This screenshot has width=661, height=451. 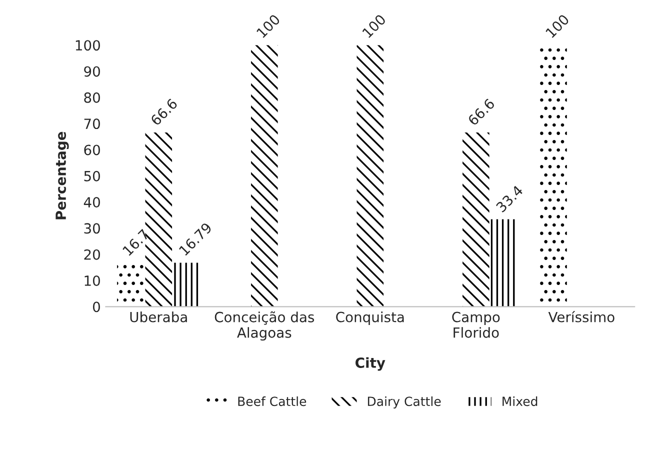 What do you see at coordinates (158, 317) in the screenshot?
I see `x-tick-label: Uberaba` at bounding box center [158, 317].